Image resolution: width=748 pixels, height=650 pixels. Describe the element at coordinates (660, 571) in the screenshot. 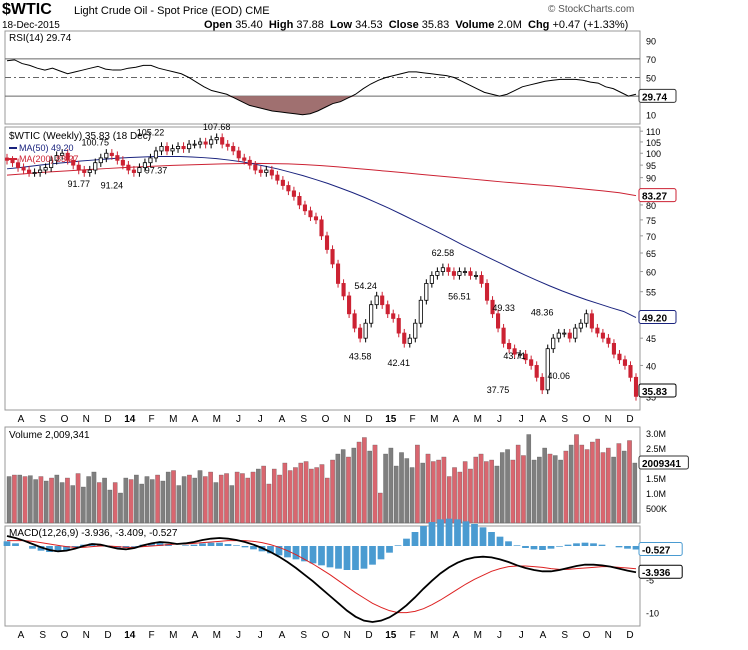

I see `macd-last-value-box` at that location.